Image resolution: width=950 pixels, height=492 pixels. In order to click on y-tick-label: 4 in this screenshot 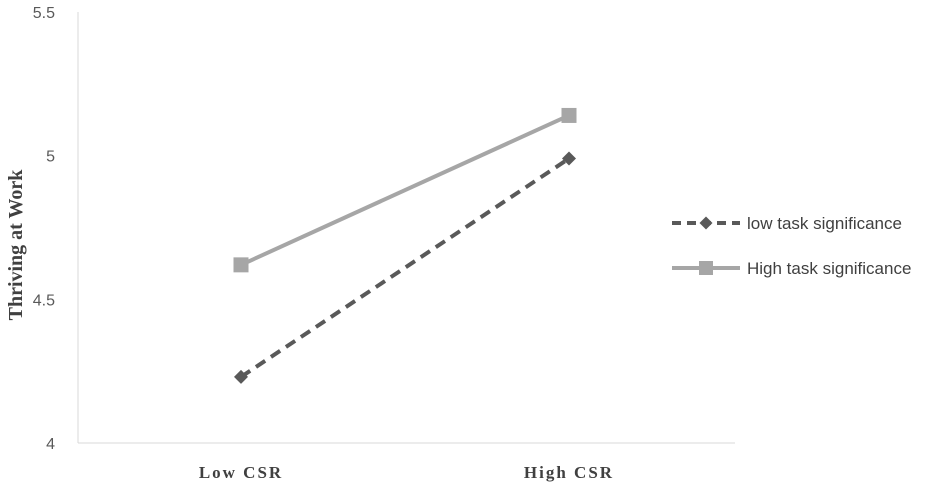, I will do `click(50, 444)`.